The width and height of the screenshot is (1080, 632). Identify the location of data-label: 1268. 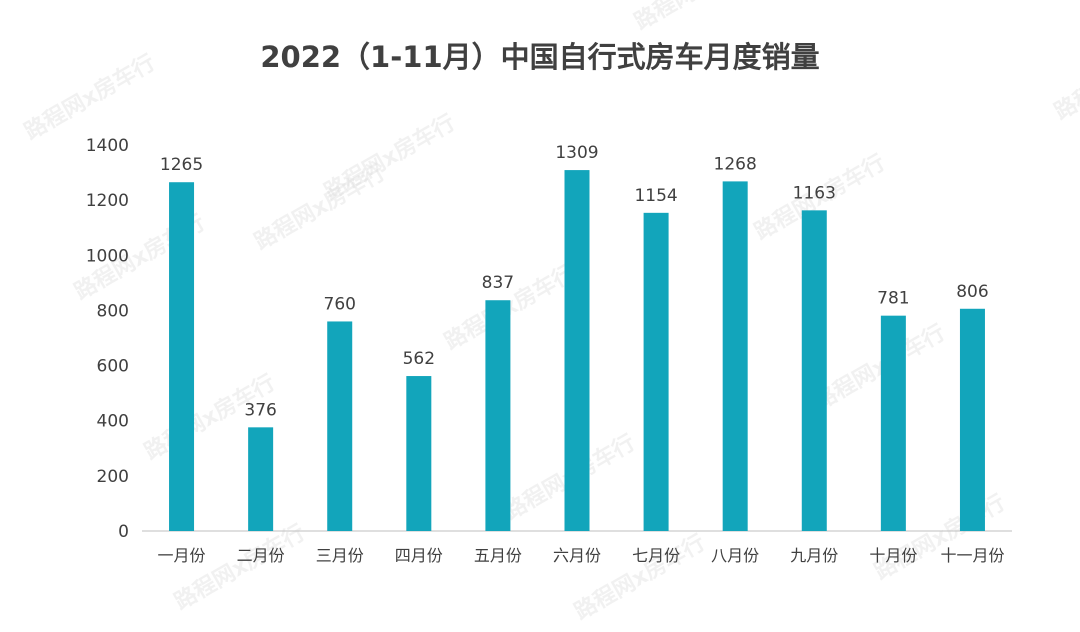
(735, 164).